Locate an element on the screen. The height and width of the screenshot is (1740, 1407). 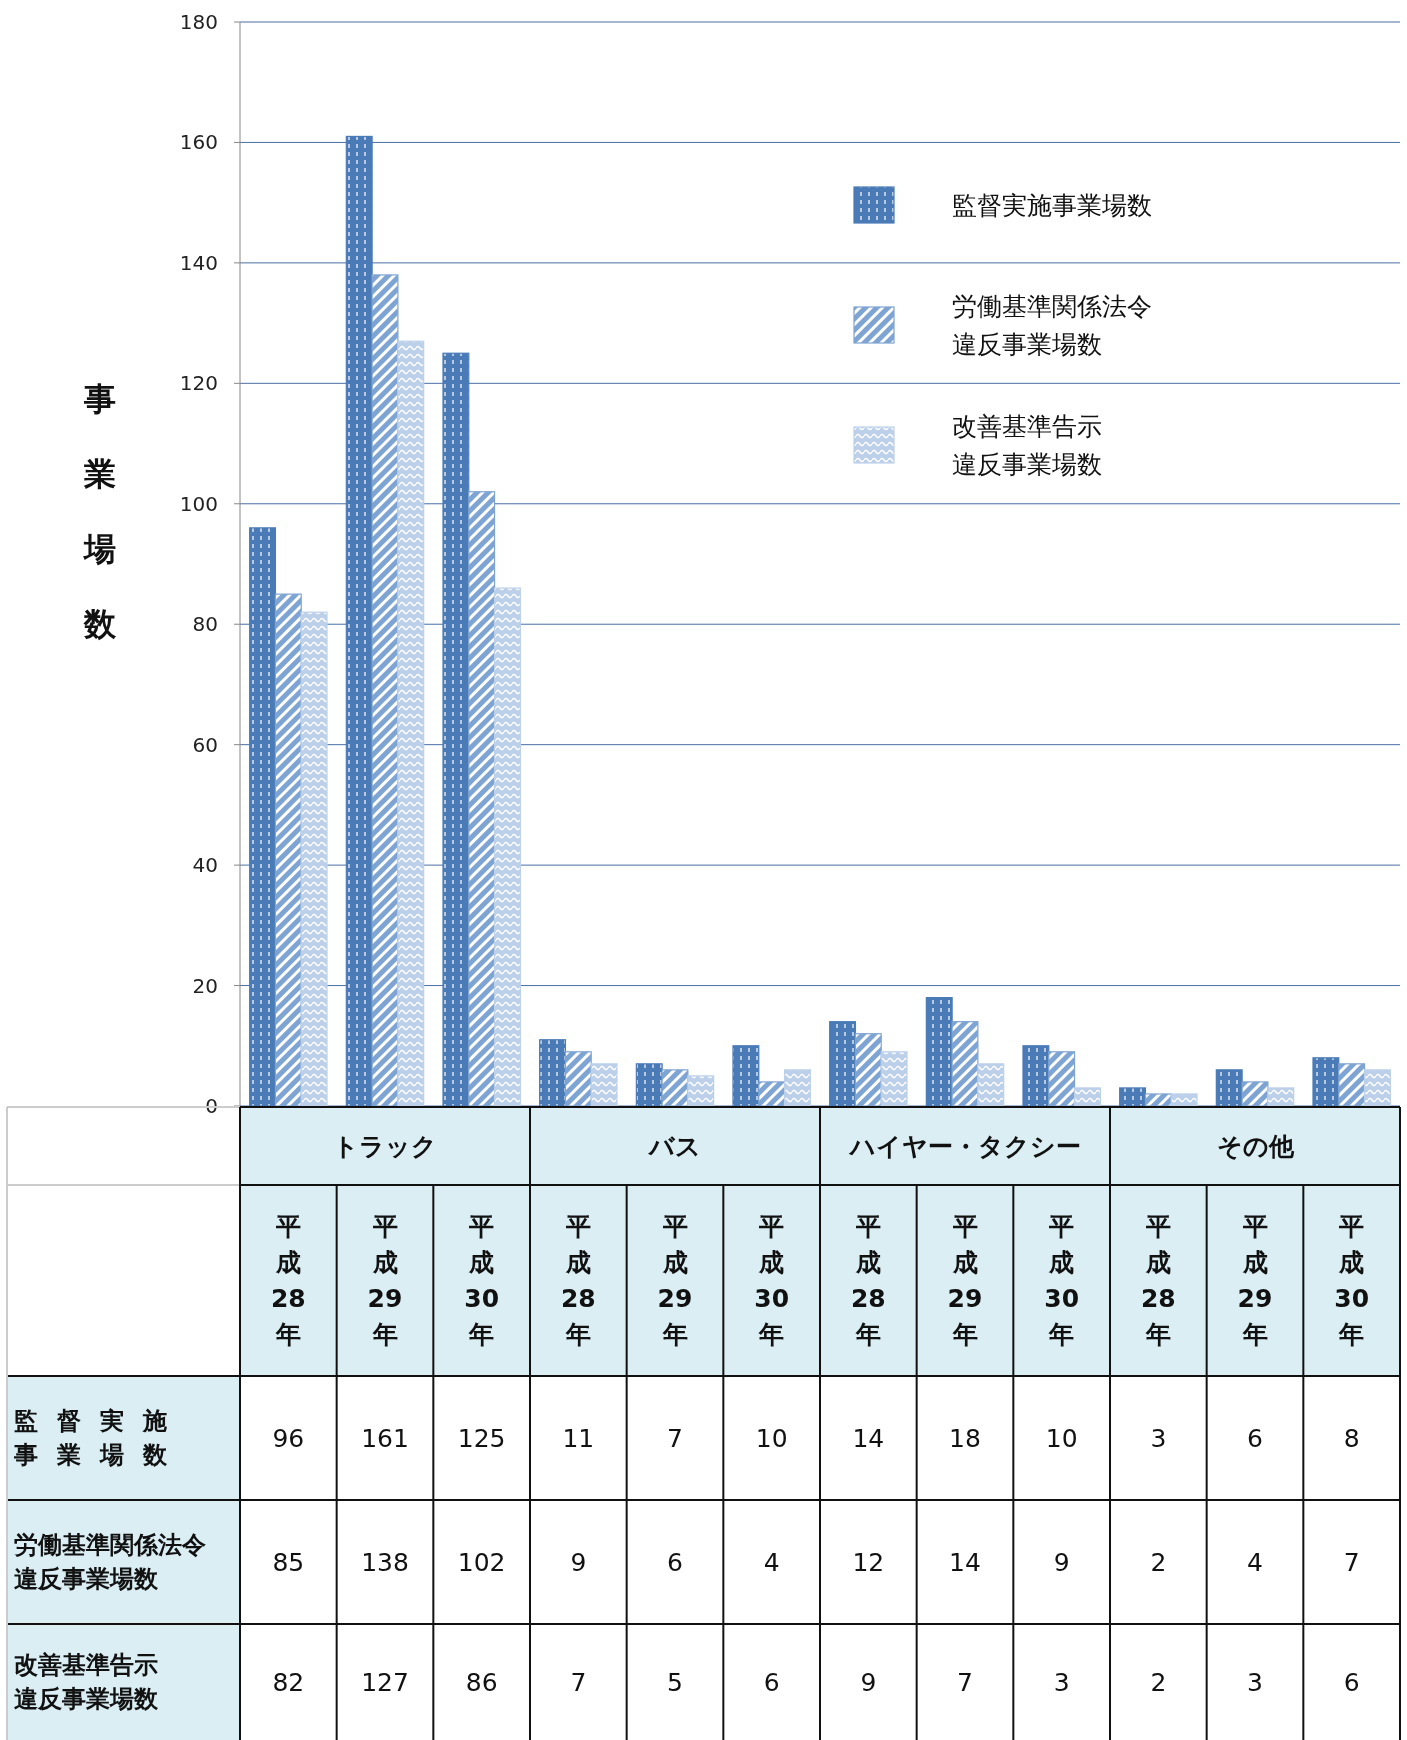
y-tick-label: 100 is located at coordinates (198, 503).